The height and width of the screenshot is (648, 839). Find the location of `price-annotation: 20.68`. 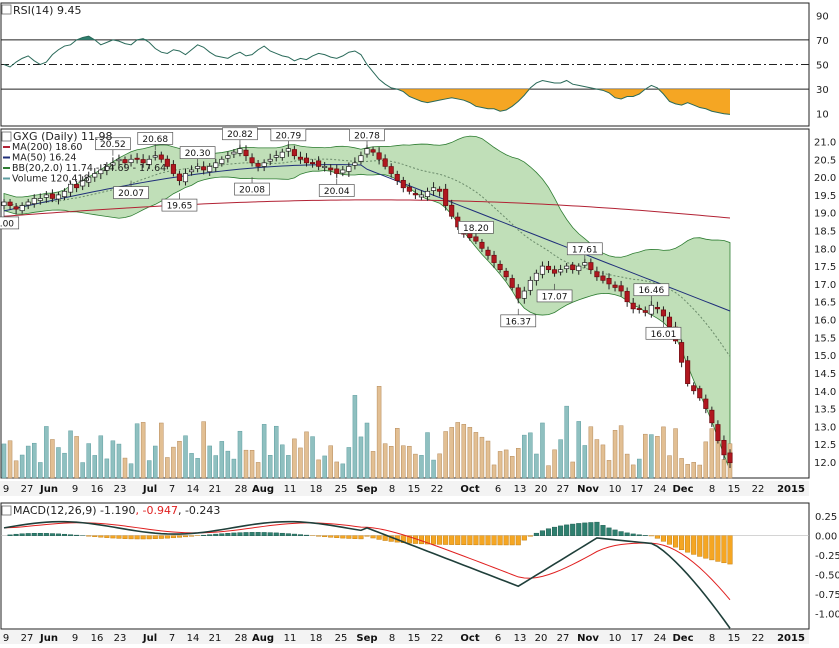

price-annotation: 20.68 is located at coordinates (155, 140).